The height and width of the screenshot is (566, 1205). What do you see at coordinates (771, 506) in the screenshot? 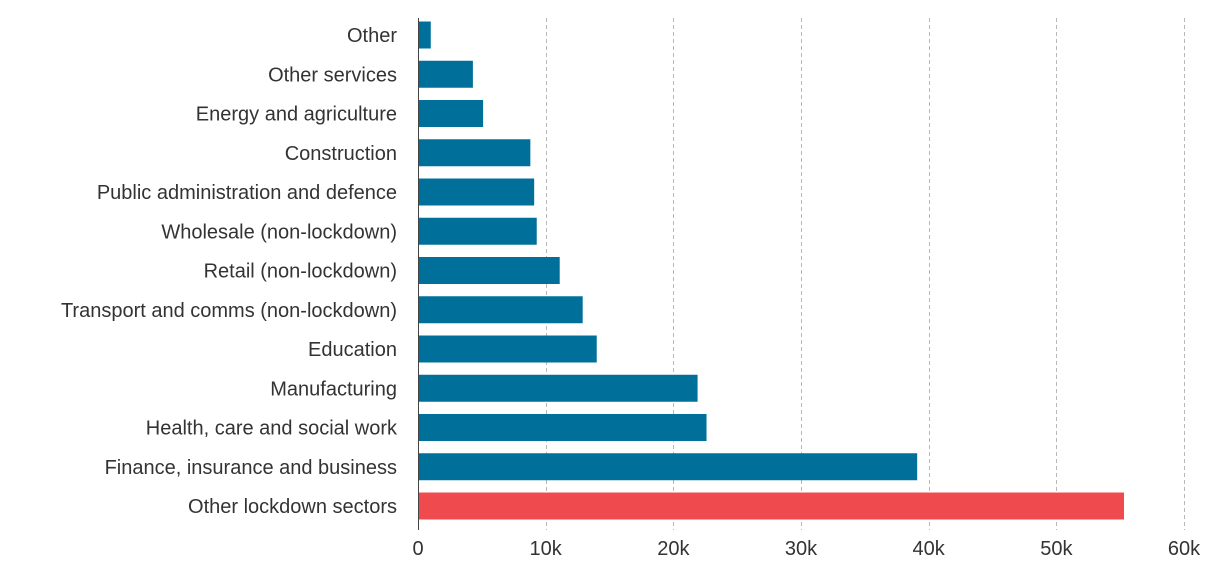
I see `bar-other-lockdown-sectors` at bounding box center [771, 506].